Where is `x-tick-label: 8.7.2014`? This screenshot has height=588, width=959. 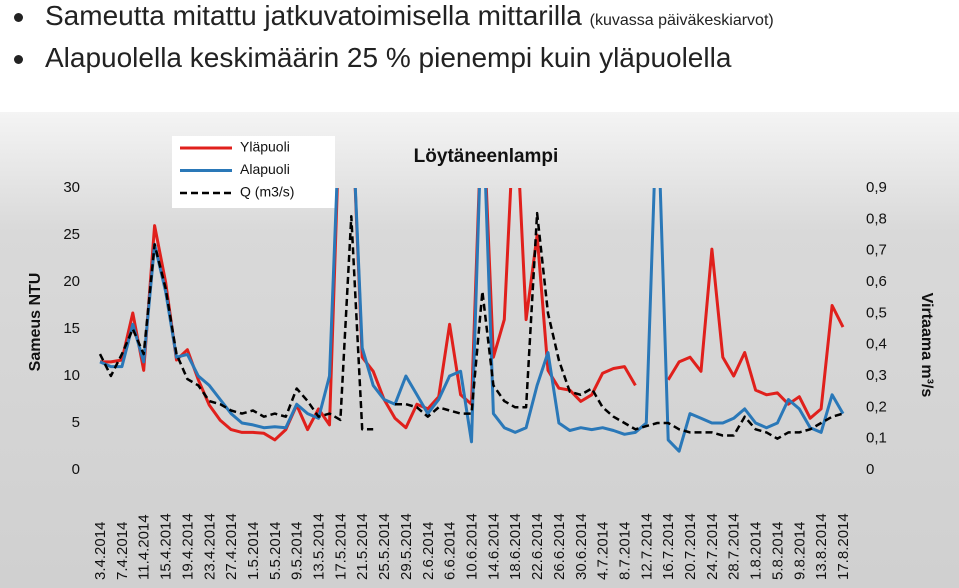
x-tick-label: 8.7.2014 is located at coordinates (624, 551).